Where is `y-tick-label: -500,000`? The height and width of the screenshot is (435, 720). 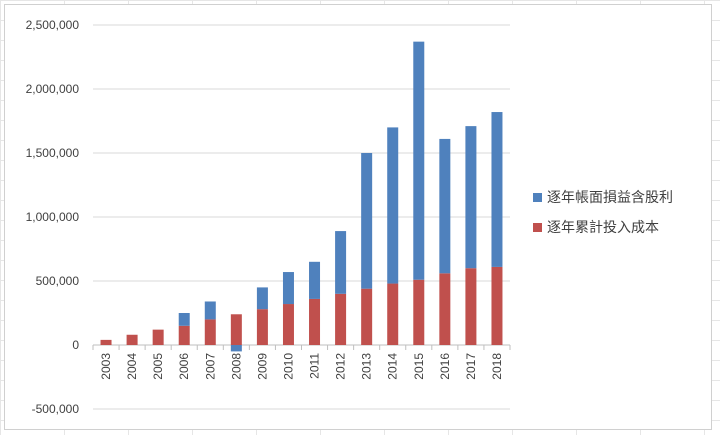 y-tick-label: -500,000 is located at coordinates (56, 409).